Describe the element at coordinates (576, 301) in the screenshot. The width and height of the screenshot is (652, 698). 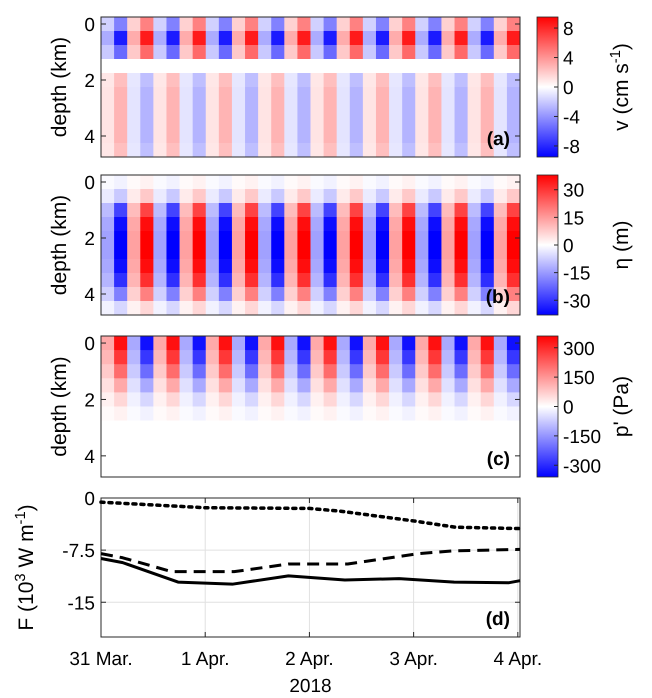
I see `color-bar-label: -30` at that location.